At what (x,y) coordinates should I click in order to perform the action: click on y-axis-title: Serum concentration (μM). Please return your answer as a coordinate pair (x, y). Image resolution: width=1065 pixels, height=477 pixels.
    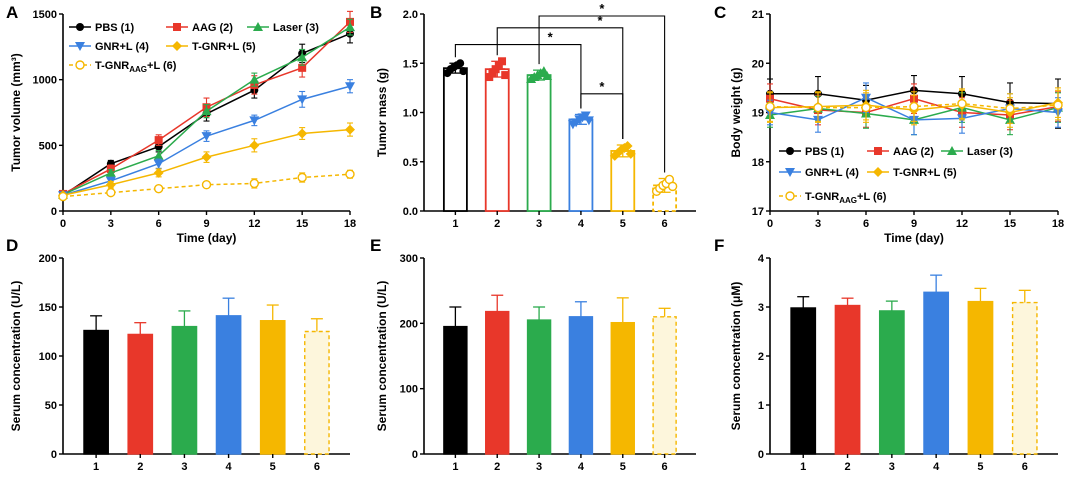
    Looking at the image, I should click on (736, 356).